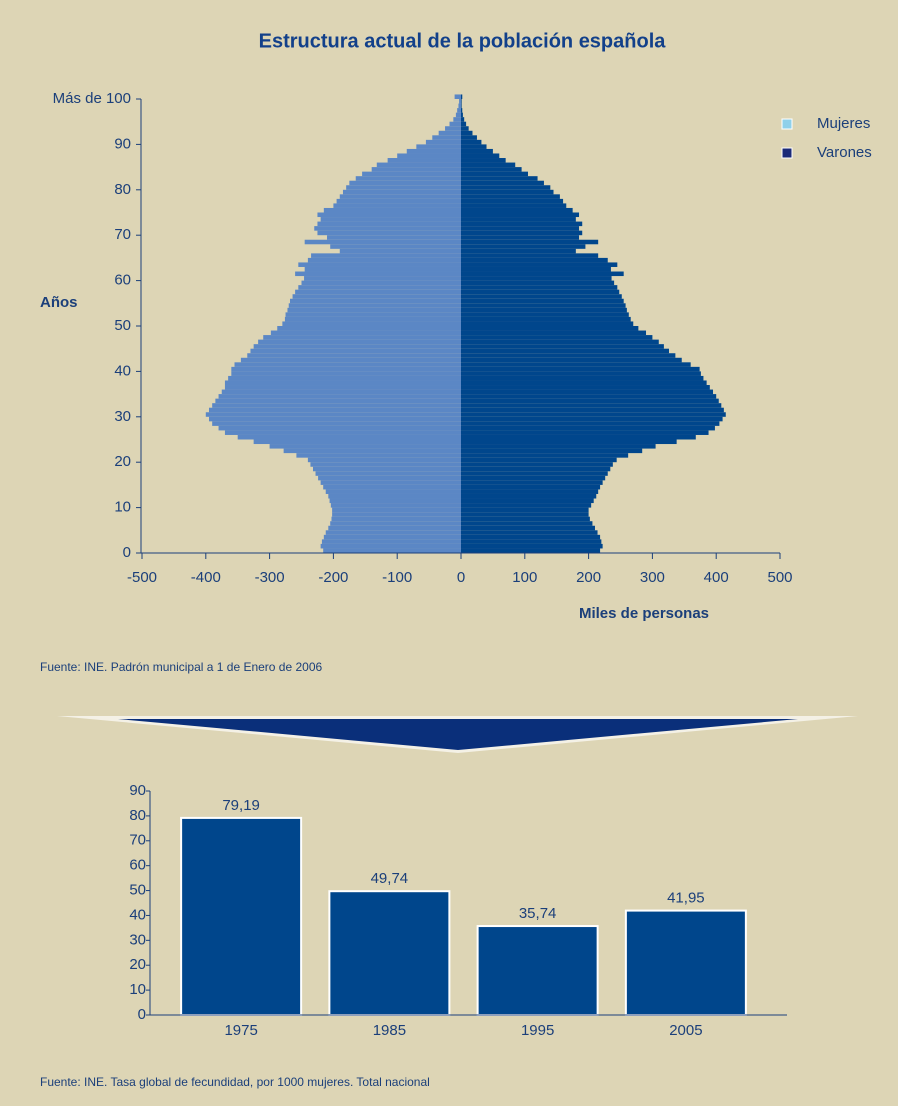  What do you see at coordinates (389, 1030) in the screenshot?
I see `x-tick-label: 1985` at bounding box center [389, 1030].